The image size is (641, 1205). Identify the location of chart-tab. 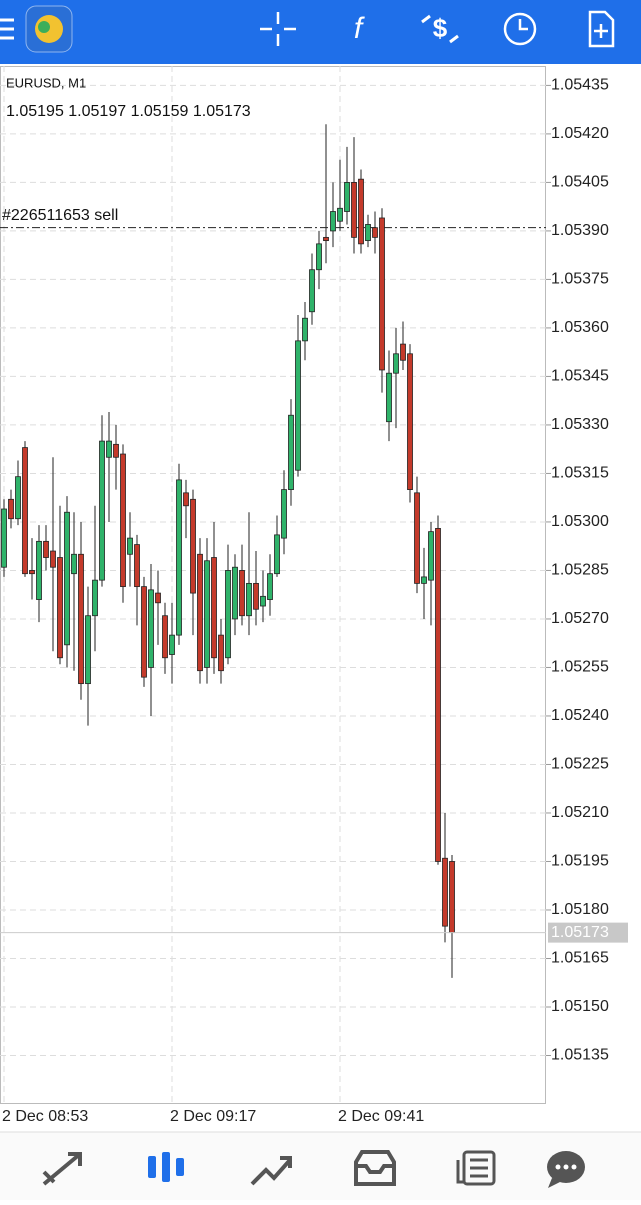
(166, 1167).